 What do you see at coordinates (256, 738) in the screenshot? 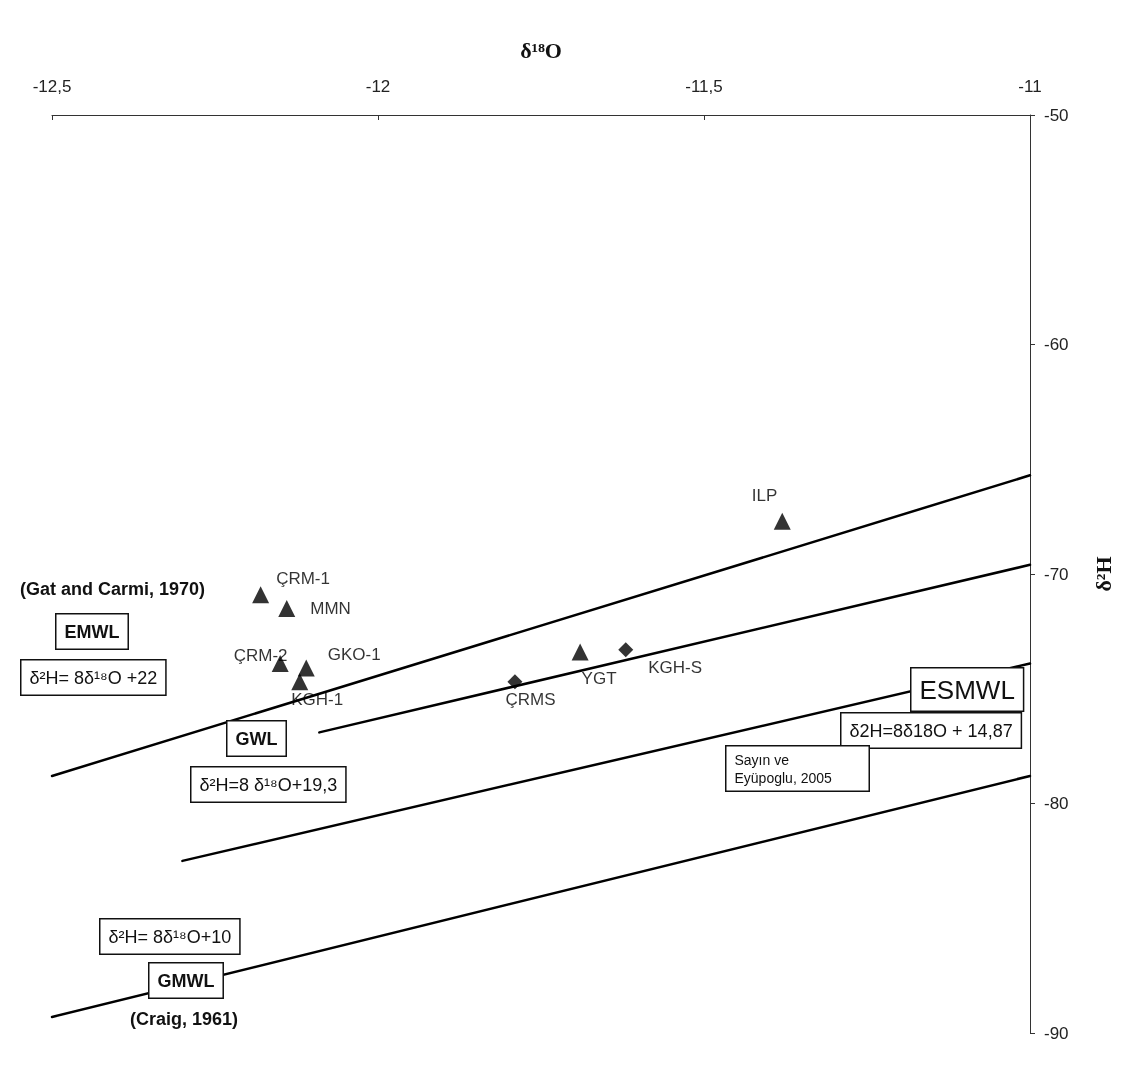
I see `annotation: GWL` at bounding box center [256, 738].